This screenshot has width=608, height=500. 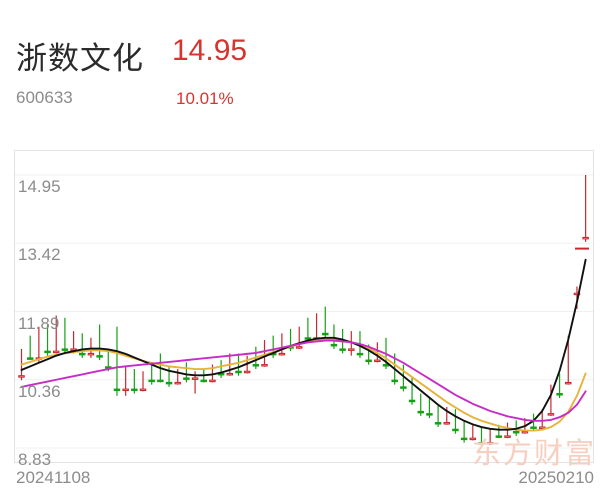 I want to click on stock-price: 14.95, so click(x=210, y=50).